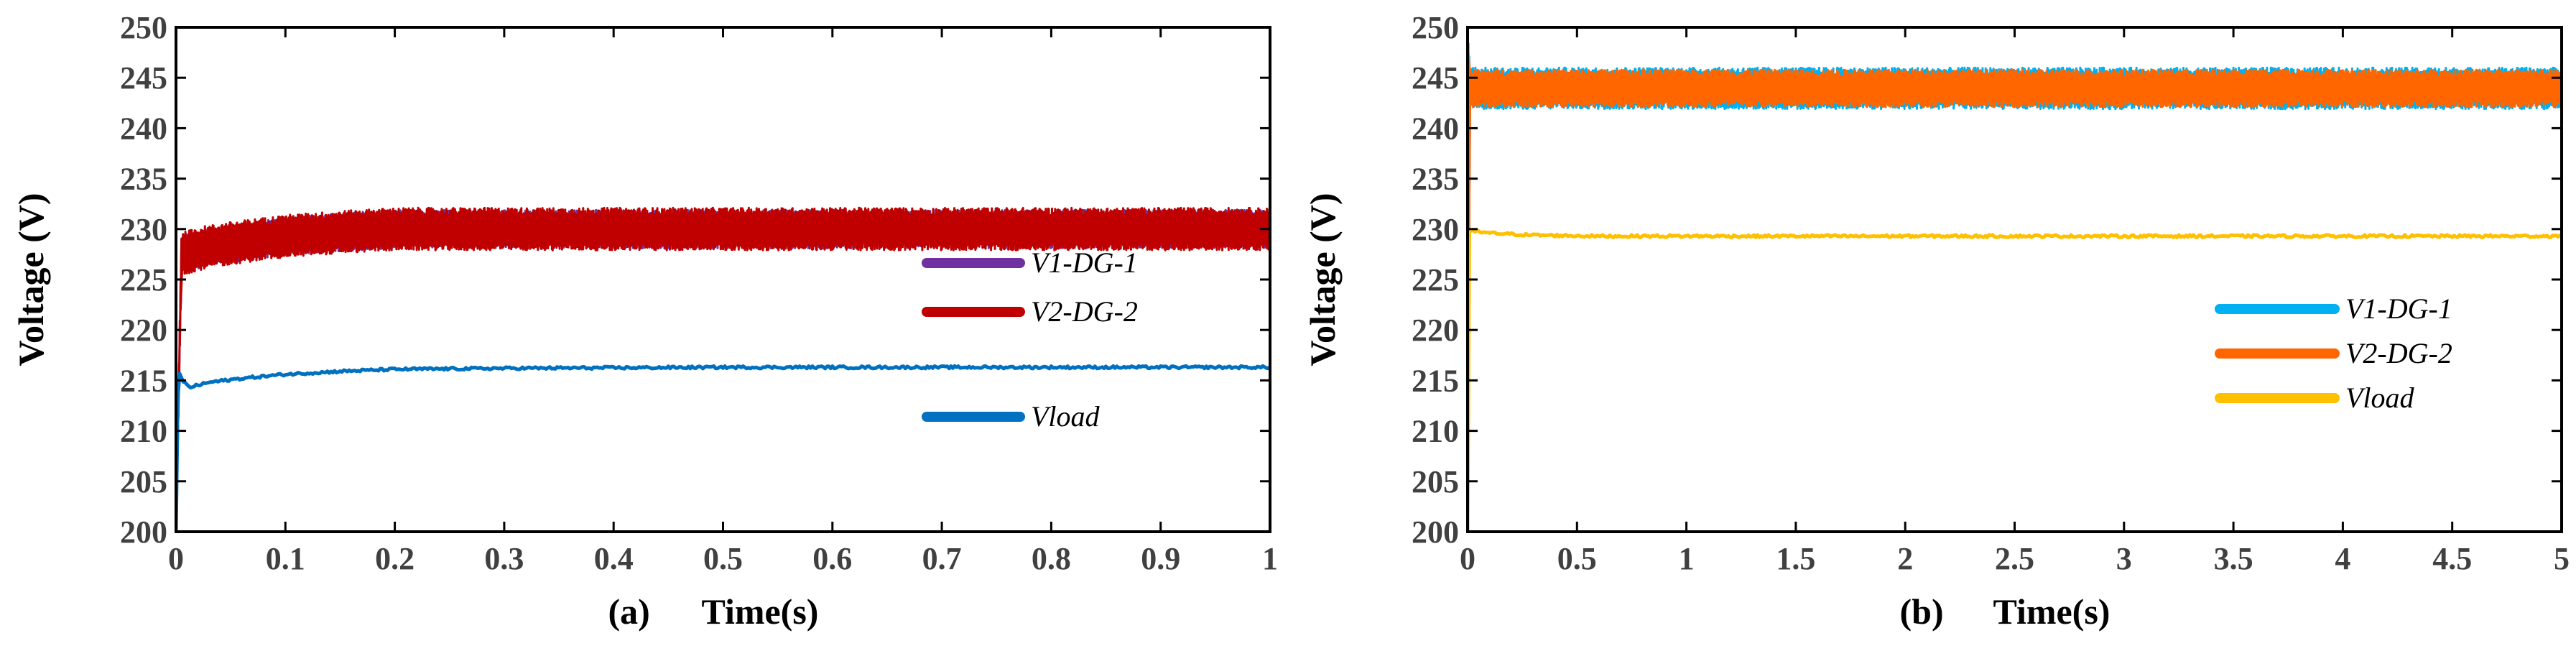  I want to click on x-tick-label: 0.4, so click(614, 558).